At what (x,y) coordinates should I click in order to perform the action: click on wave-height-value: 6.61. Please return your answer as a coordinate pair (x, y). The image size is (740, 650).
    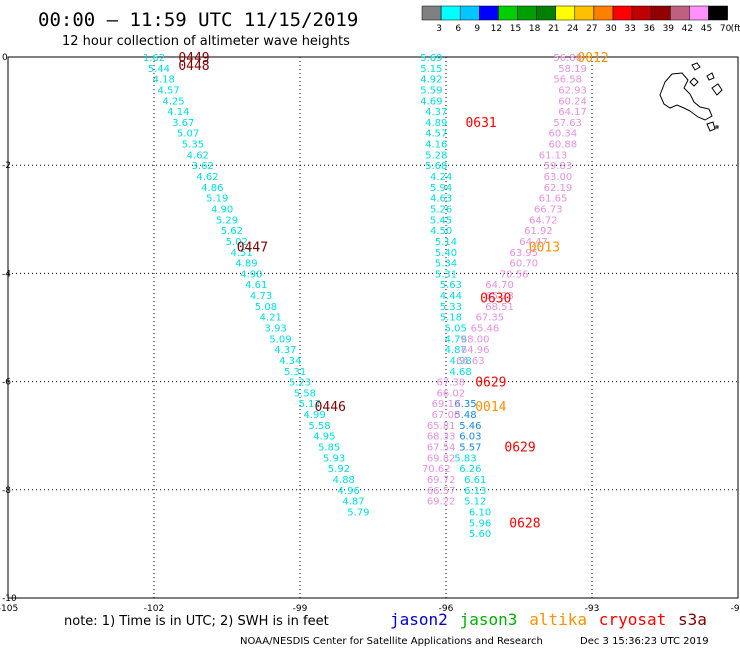
    Looking at the image, I should click on (475, 480).